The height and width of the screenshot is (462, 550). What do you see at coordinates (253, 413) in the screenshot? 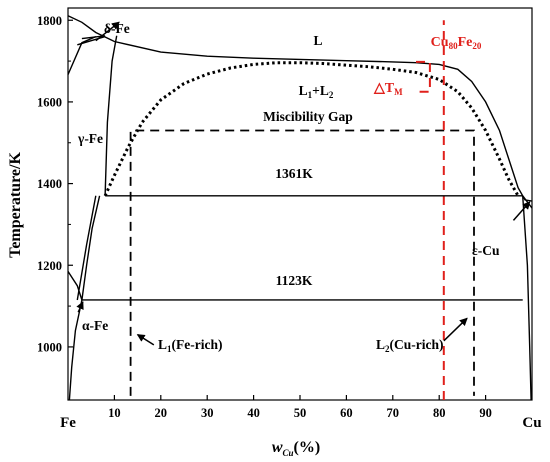
I see `x-tick-label-40: 40` at bounding box center [253, 413].